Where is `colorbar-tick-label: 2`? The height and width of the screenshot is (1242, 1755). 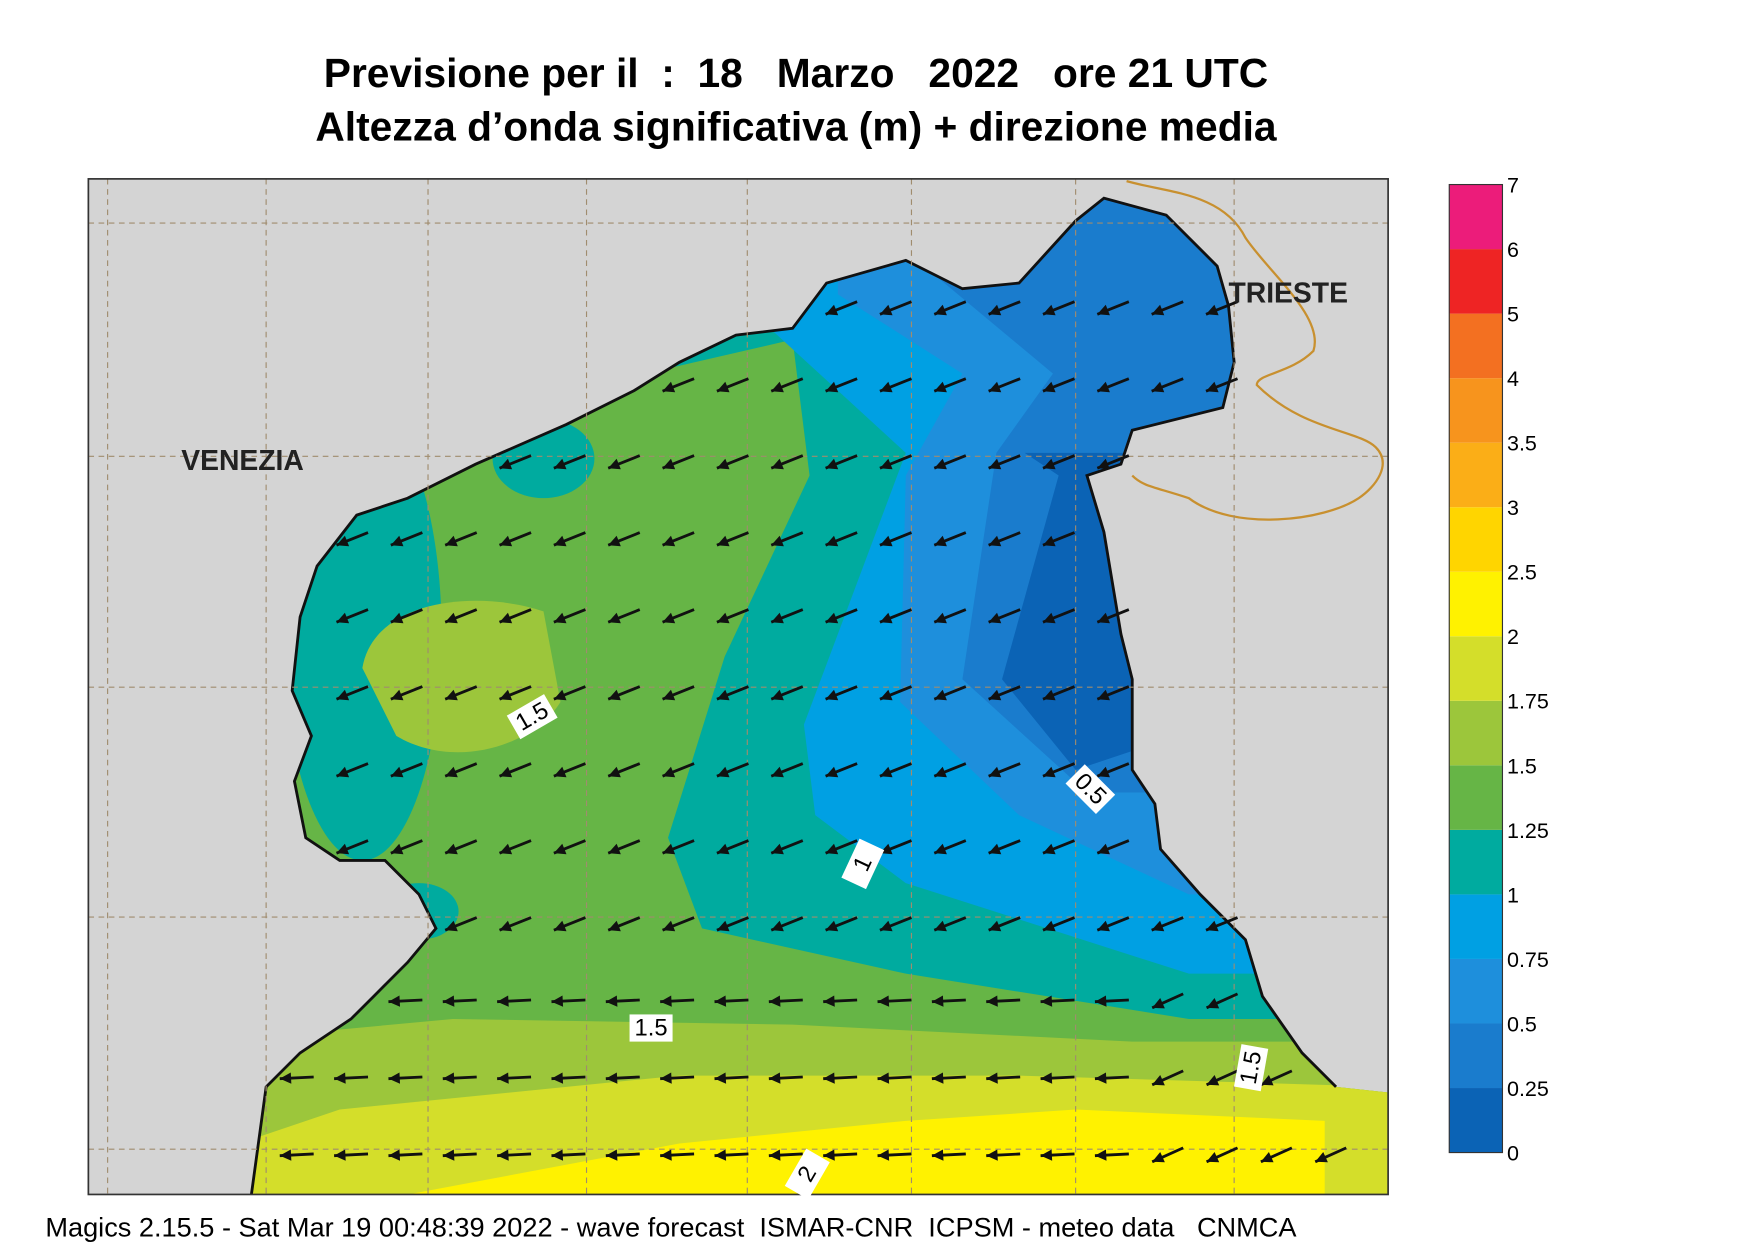 colorbar-tick-label: 2 is located at coordinates (1513, 637).